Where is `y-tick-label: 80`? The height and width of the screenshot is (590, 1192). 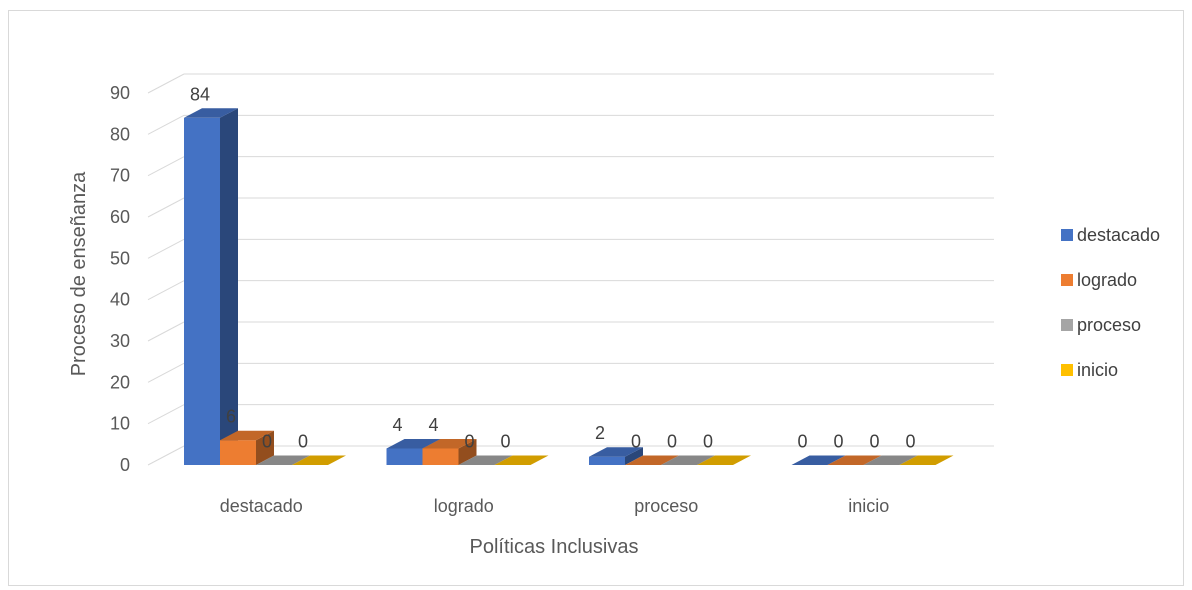 y-tick-label: 80 is located at coordinates (120, 134).